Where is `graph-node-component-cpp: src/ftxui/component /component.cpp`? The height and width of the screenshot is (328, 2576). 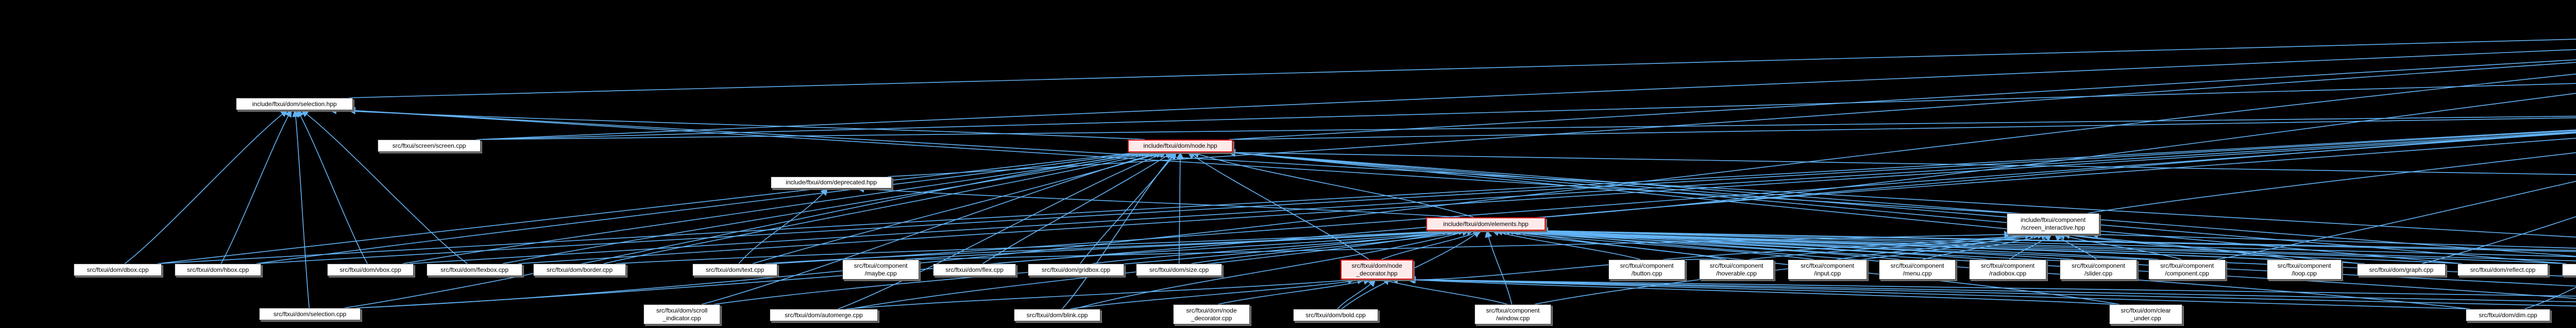
graph-node-component-cpp: src/ftxui/component /component.cpp is located at coordinates (2187, 270).